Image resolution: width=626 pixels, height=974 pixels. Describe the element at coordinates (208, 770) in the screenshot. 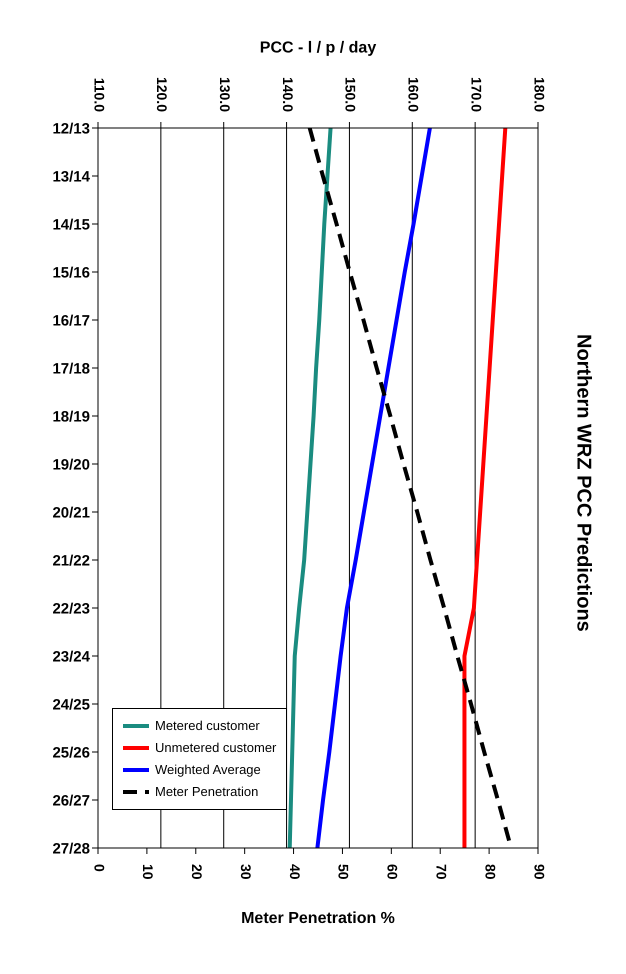

I see `legend-label: Weighted Average` at that location.